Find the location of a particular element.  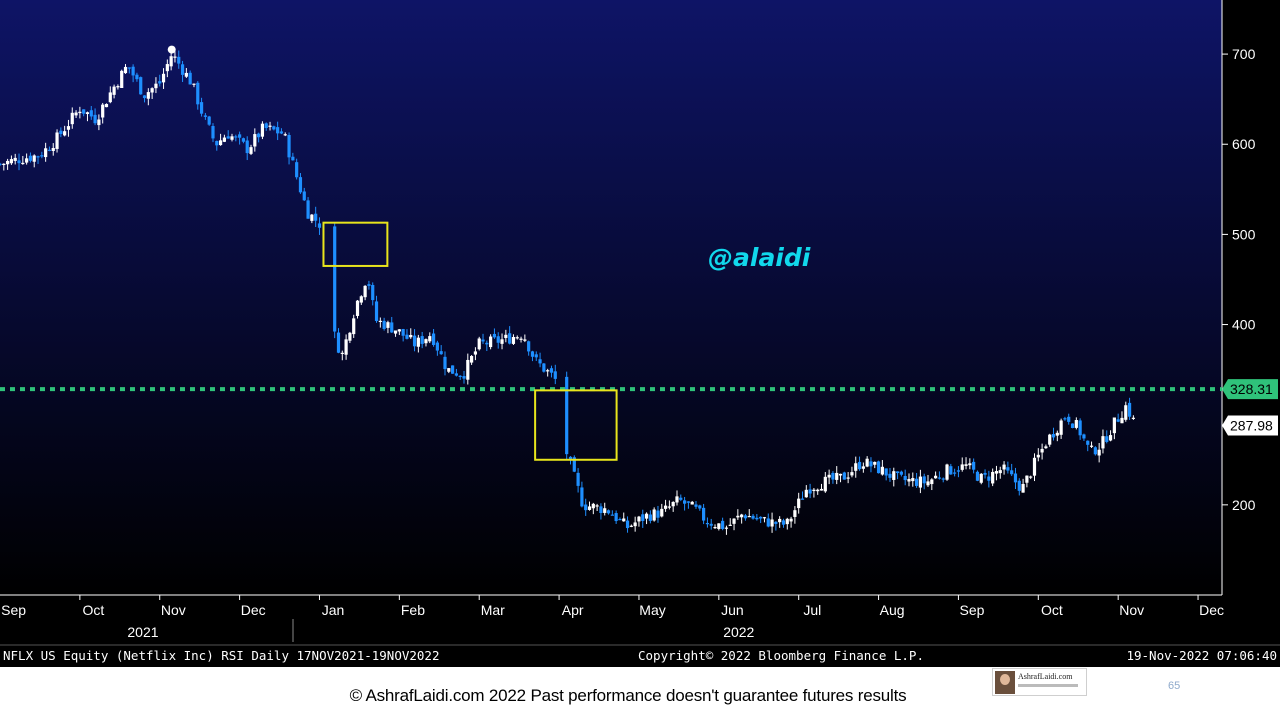

highlight-box-gap-apr is located at coordinates (576, 425).